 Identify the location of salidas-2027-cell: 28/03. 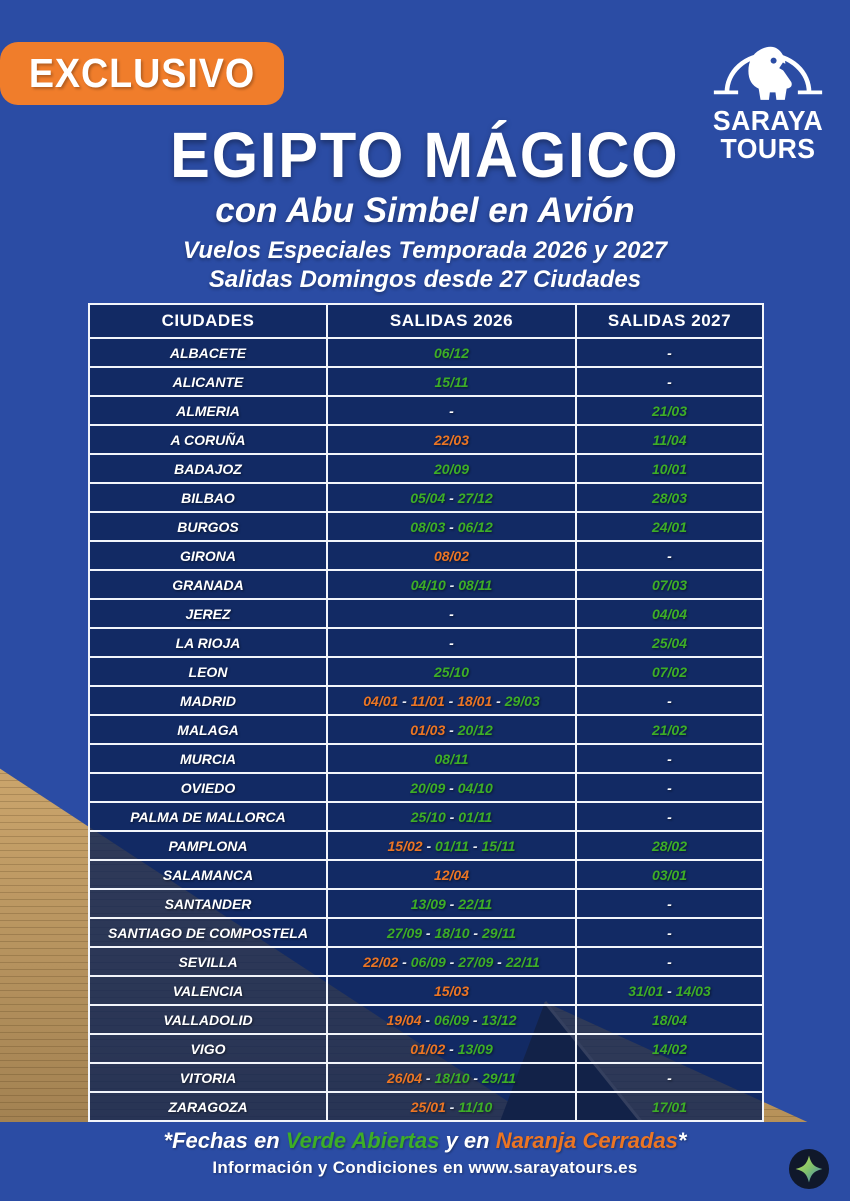
(669, 497).